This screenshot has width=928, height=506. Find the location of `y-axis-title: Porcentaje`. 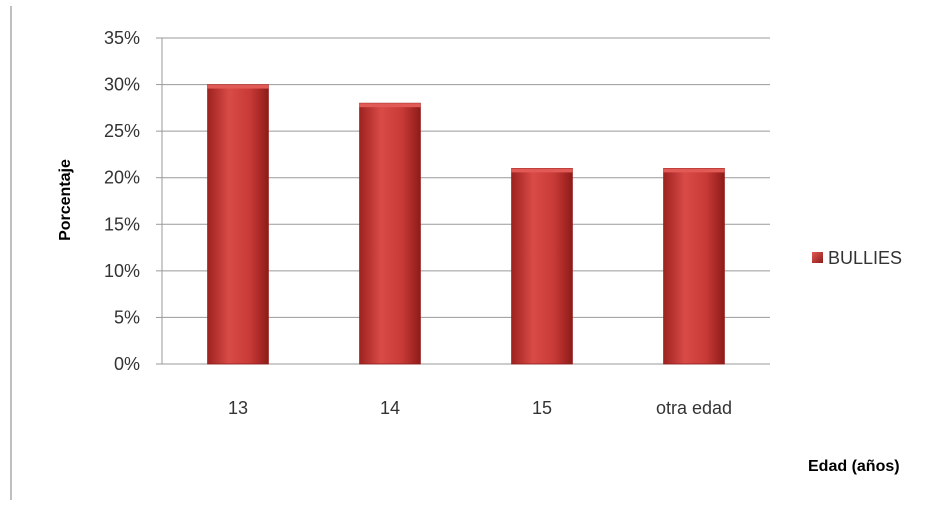

y-axis-title: Porcentaje is located at coordinates (65, 200).